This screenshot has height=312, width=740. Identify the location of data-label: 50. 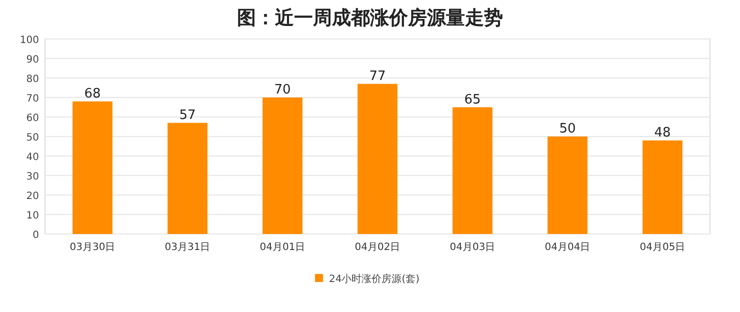
(567, 129).